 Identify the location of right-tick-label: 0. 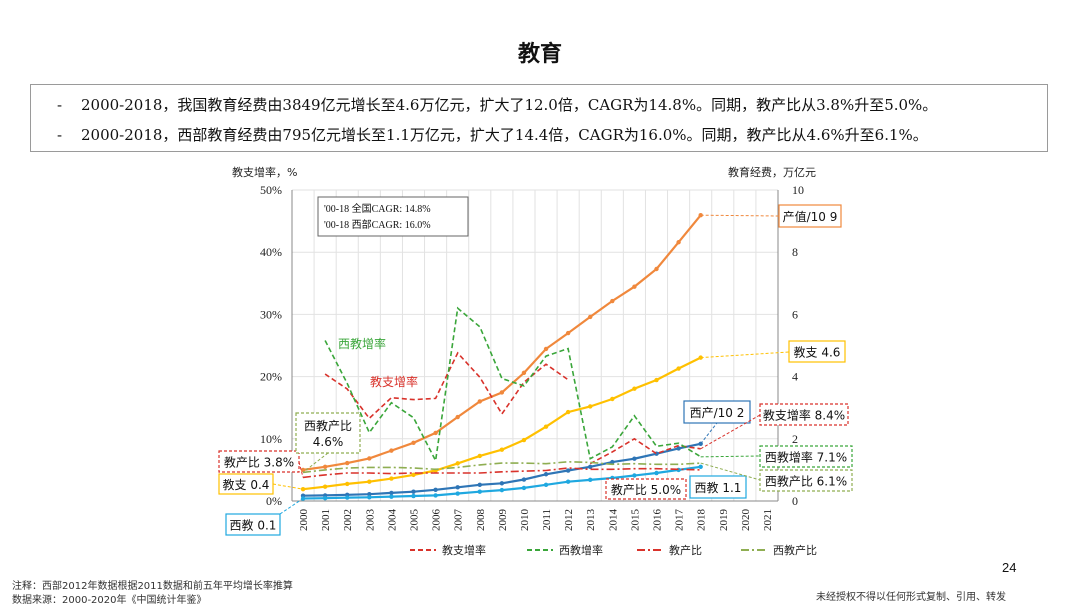
(795, 501).